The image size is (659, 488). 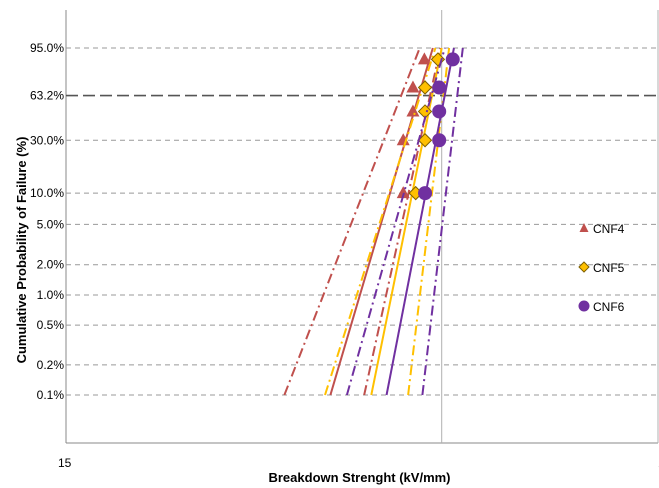 What do you see at coordinates (584, 306) in the screenshot?
I see `legend-marker-CNF6` at bounding box center [584, 306].